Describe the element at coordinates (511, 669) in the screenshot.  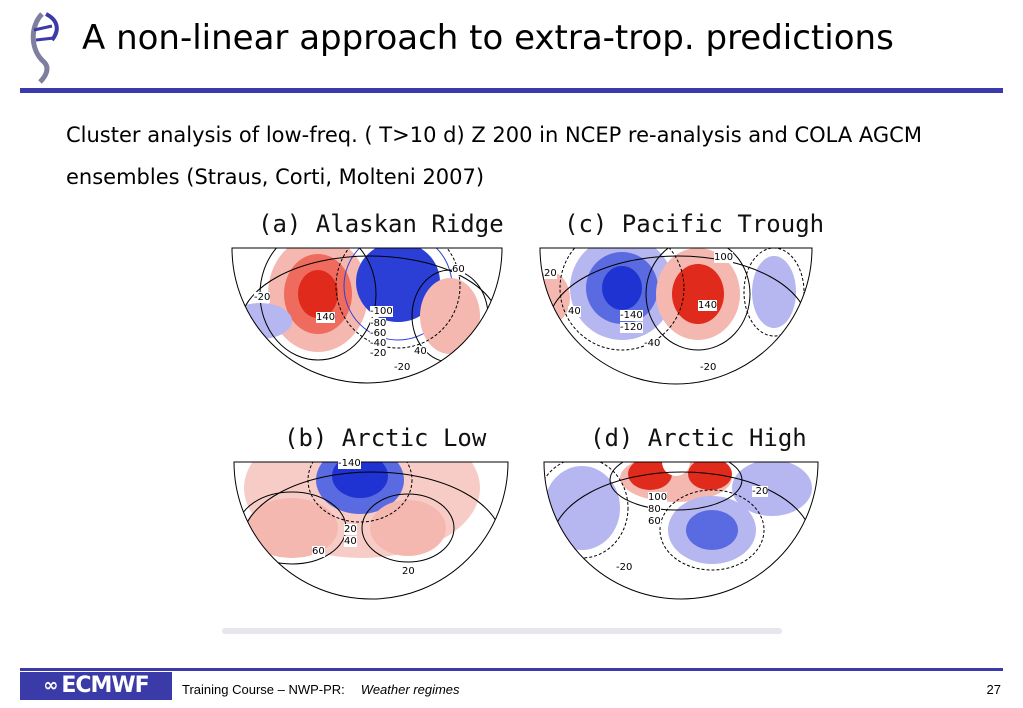
I see `footer-divider` at that location.